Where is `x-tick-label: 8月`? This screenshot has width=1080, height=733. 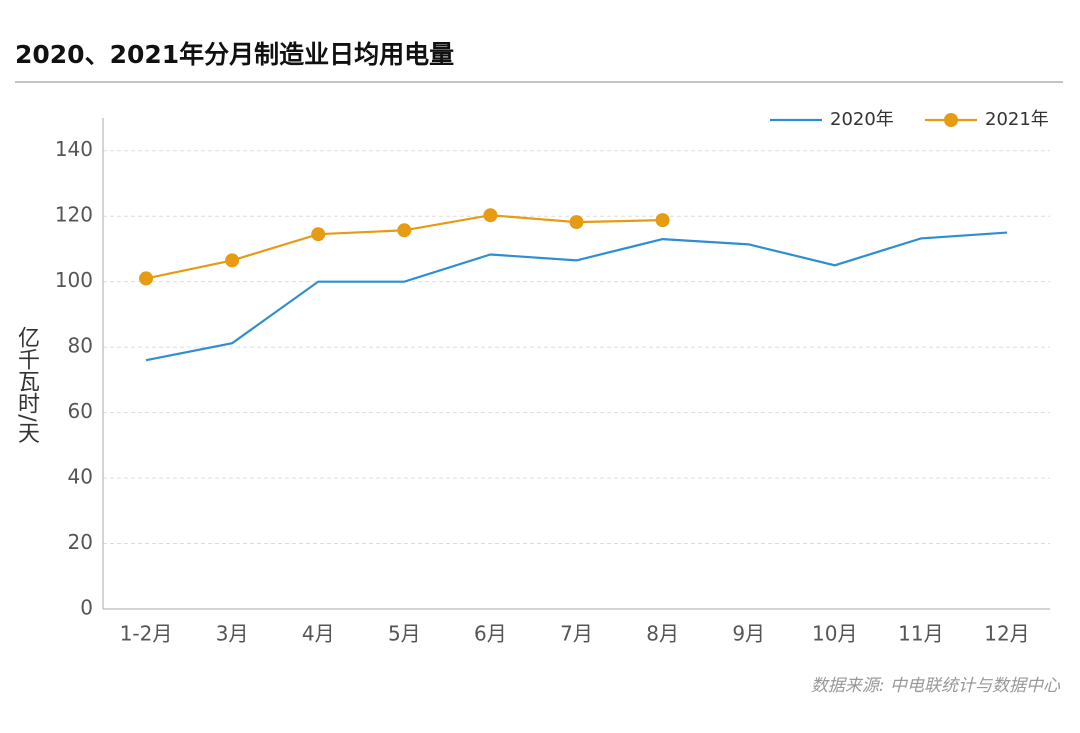
x-tick-label: 8月 is located at coordinates (662, 634).